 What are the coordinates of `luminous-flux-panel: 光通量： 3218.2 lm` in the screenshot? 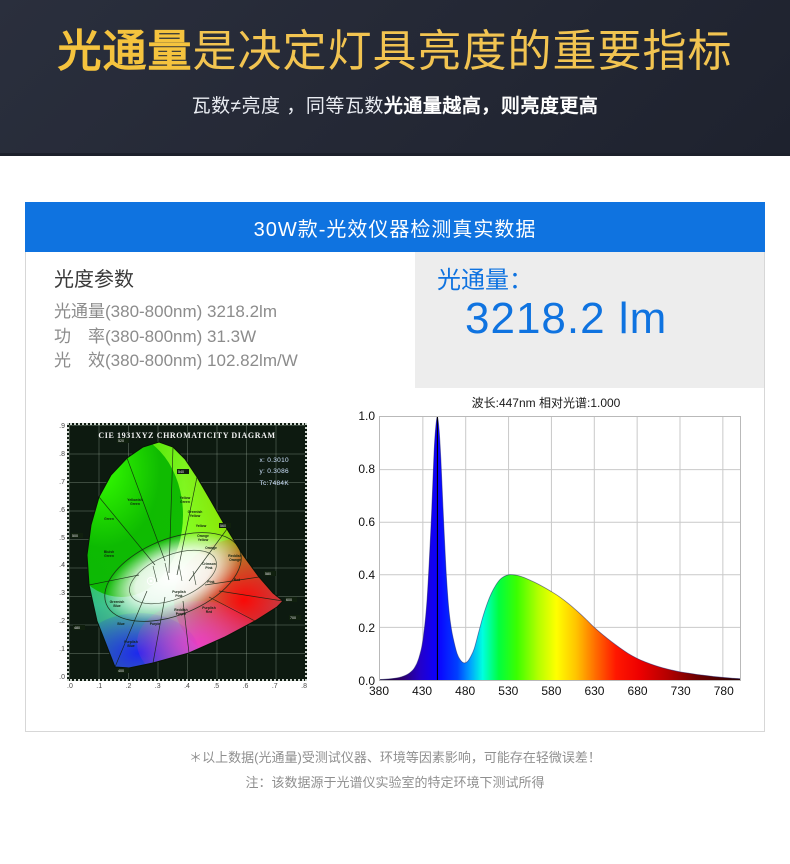 It's located at (589, 320).